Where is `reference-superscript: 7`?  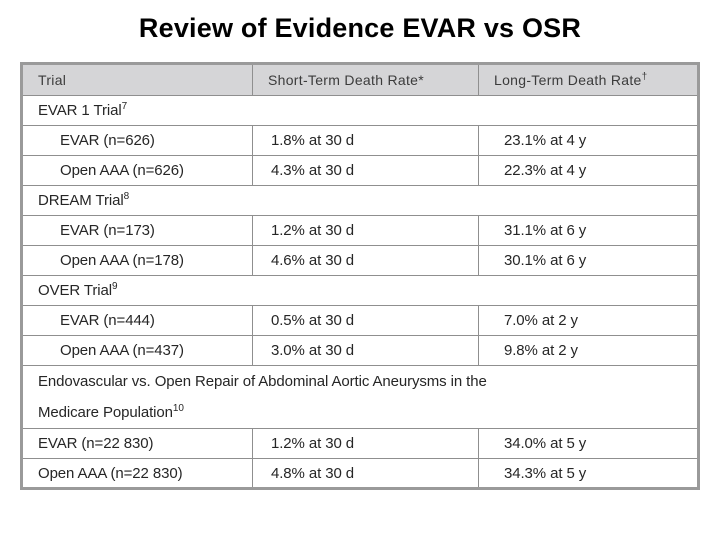
reference-superscript: 7 is located at coordinates (124, 106).